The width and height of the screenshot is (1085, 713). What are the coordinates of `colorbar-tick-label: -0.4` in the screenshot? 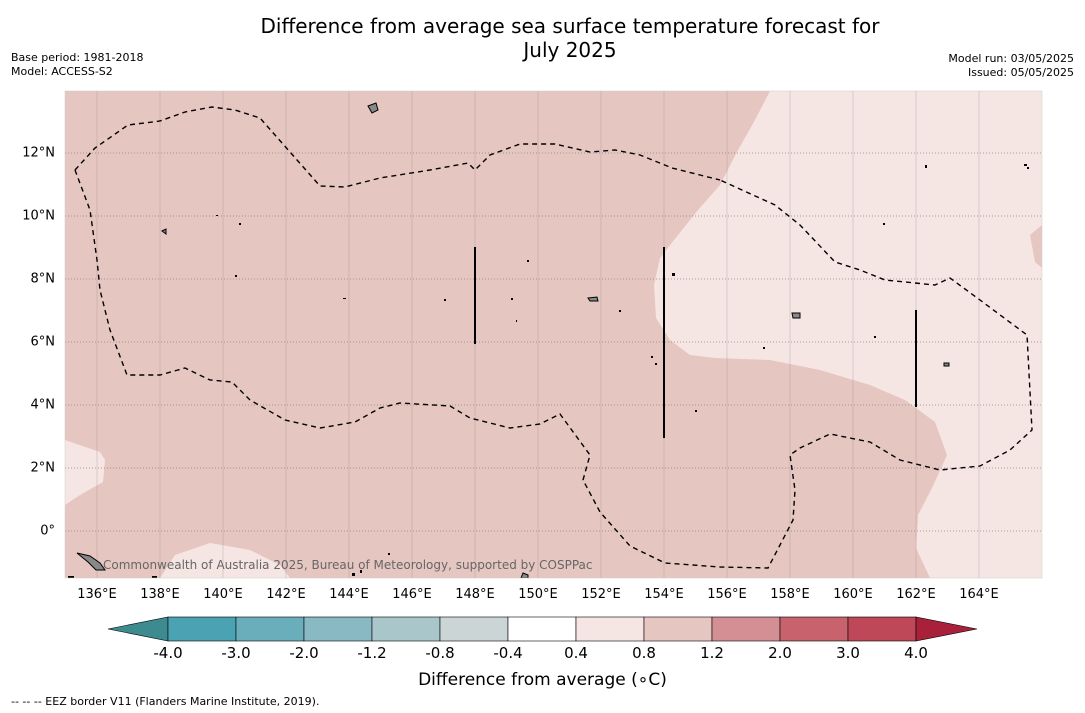 It's located at (508, 653).